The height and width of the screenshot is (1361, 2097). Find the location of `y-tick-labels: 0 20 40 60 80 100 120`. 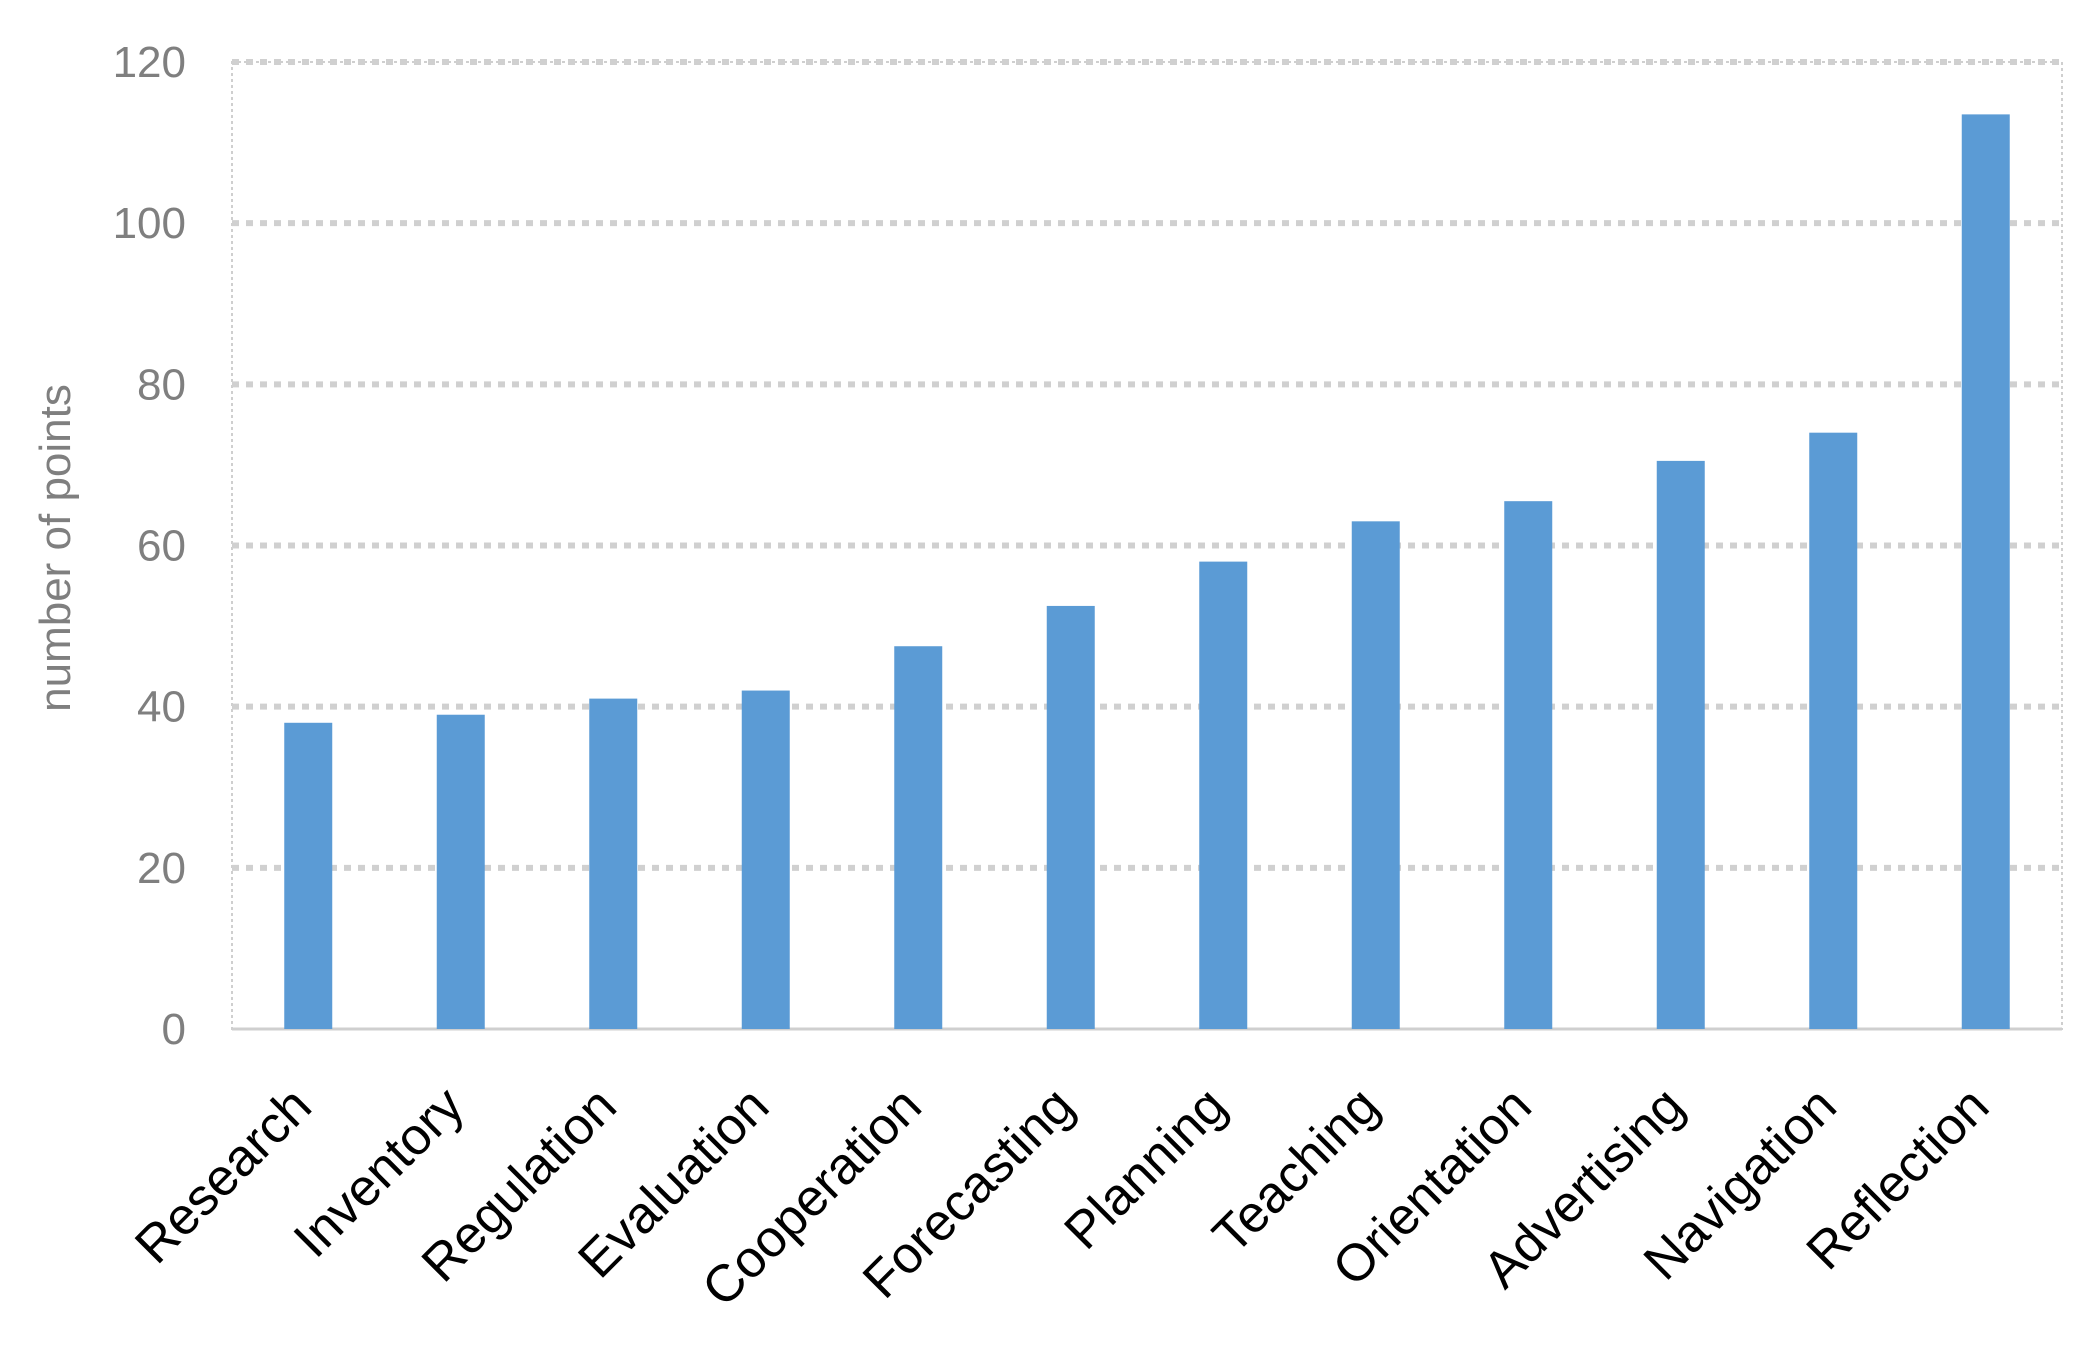

y-tick-labels: 0 20 40 60 80 100 120 is located at coordinates (149, 546).